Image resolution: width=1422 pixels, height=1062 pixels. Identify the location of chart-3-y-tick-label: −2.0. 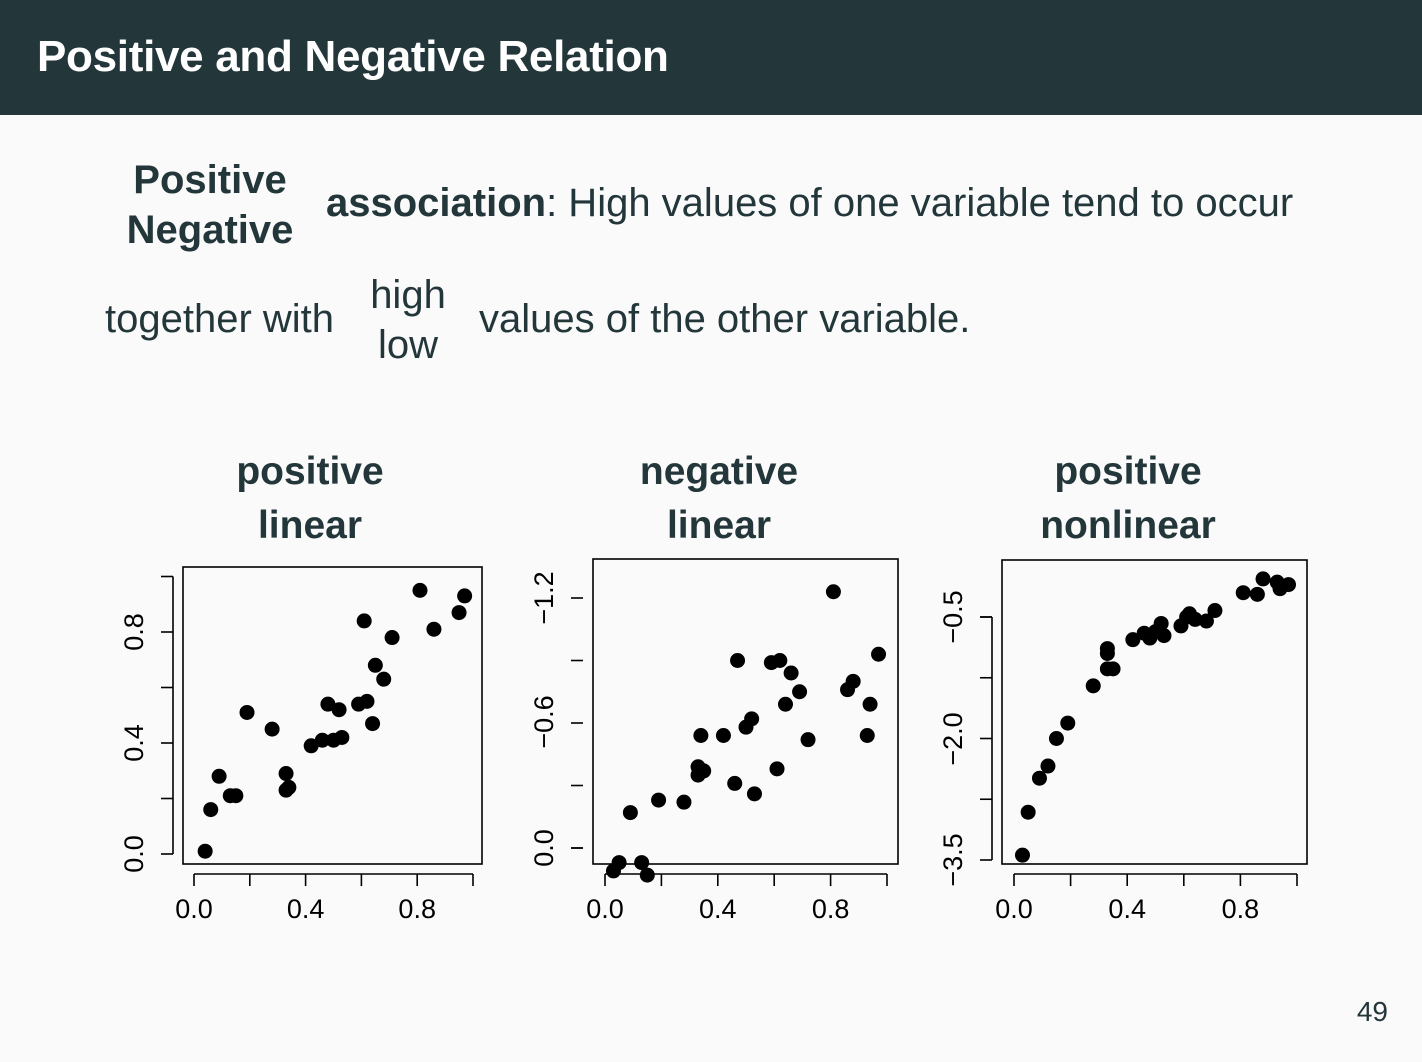
(953, 738).